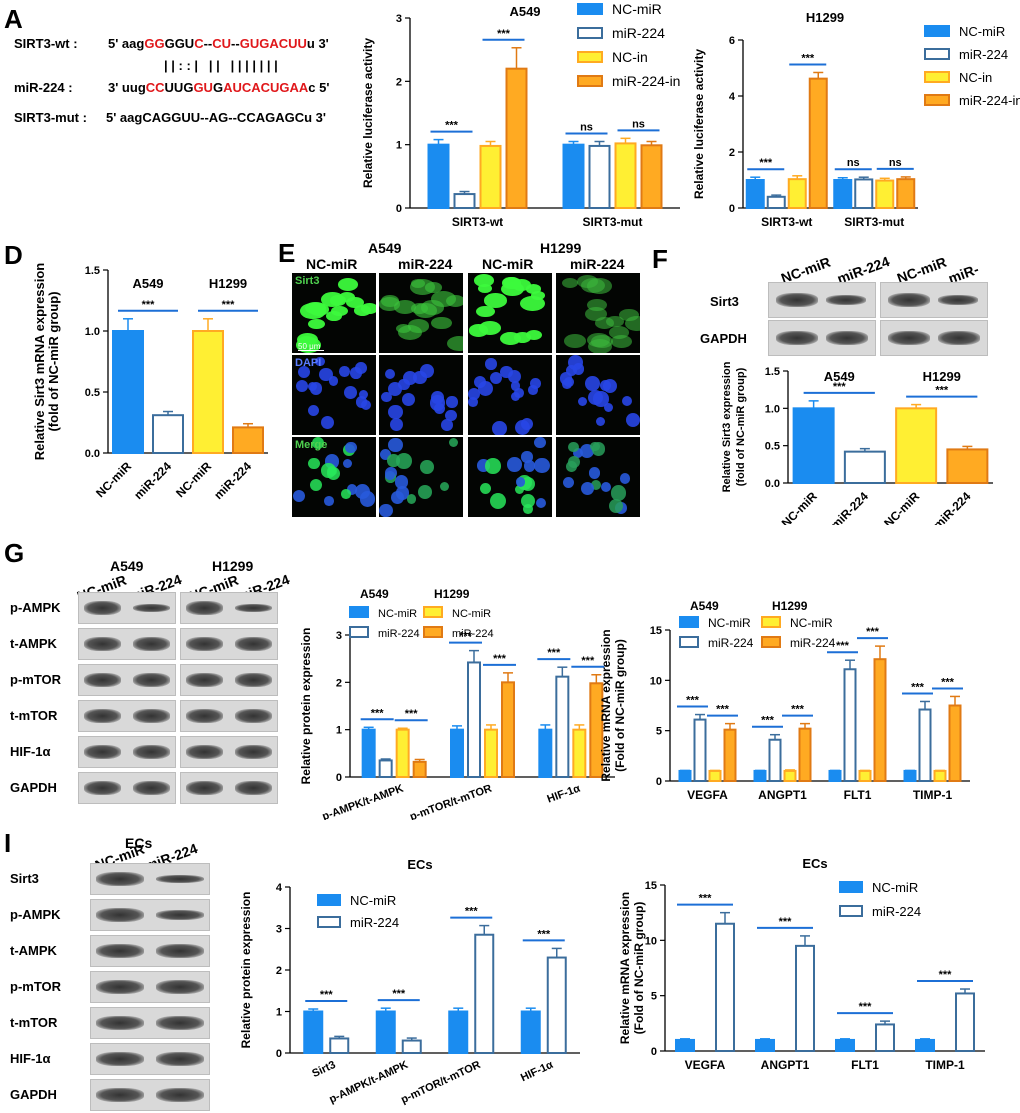  Describe the element at coordinates (849, 507) in the screenshot. I see `x-tick-label: miR-224` at that location.